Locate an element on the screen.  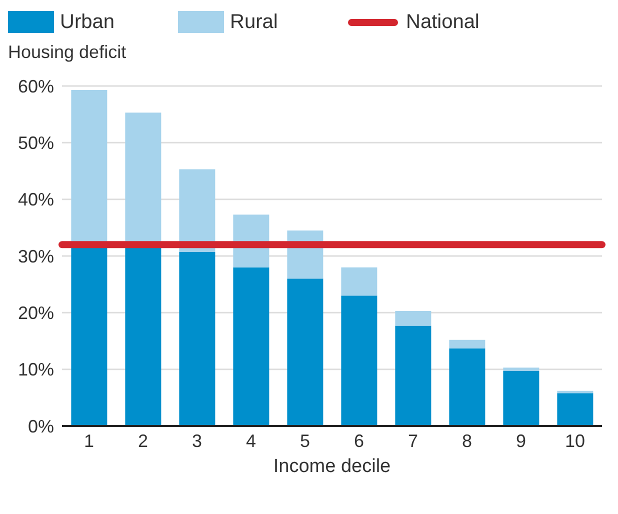
legend-label: Rural is located at coordinates (254, 22).